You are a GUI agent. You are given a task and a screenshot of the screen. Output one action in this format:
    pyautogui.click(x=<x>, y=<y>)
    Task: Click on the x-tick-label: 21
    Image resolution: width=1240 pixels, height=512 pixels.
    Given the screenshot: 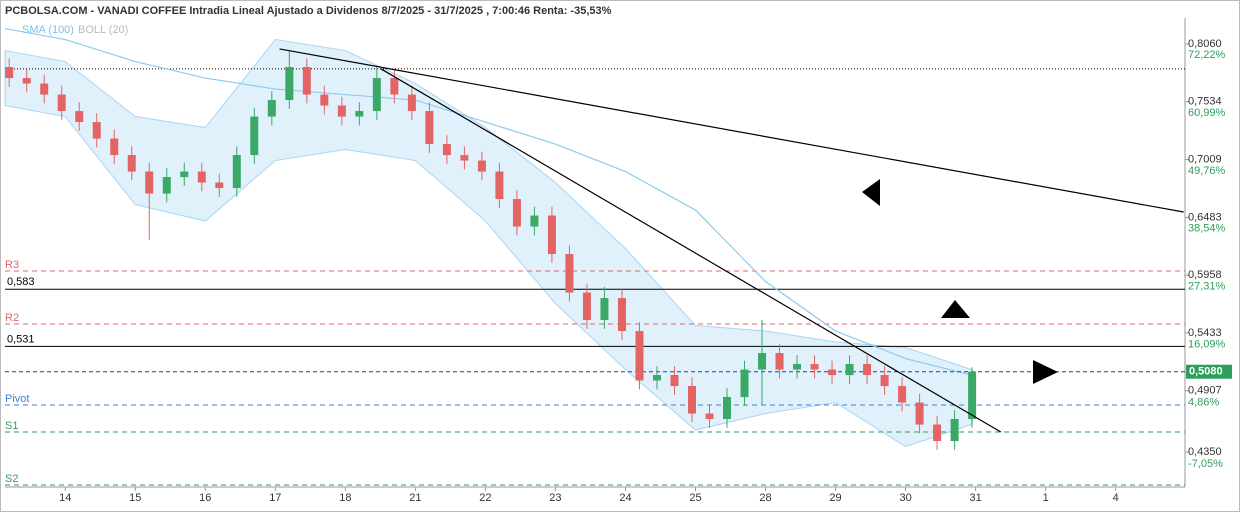 What is the action you would take?
    pyautogui.click(x=415, y=498)
    